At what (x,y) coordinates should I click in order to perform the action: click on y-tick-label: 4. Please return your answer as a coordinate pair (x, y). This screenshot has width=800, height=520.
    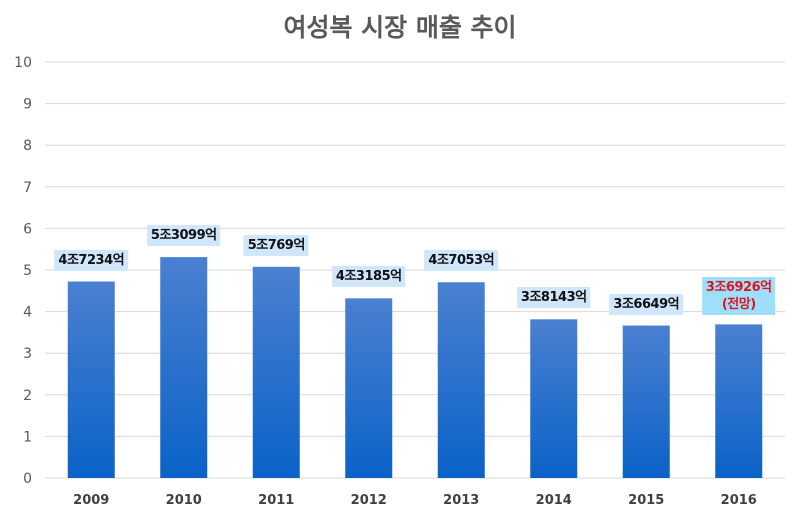
    Looking at the image, I should click on (27, 313).